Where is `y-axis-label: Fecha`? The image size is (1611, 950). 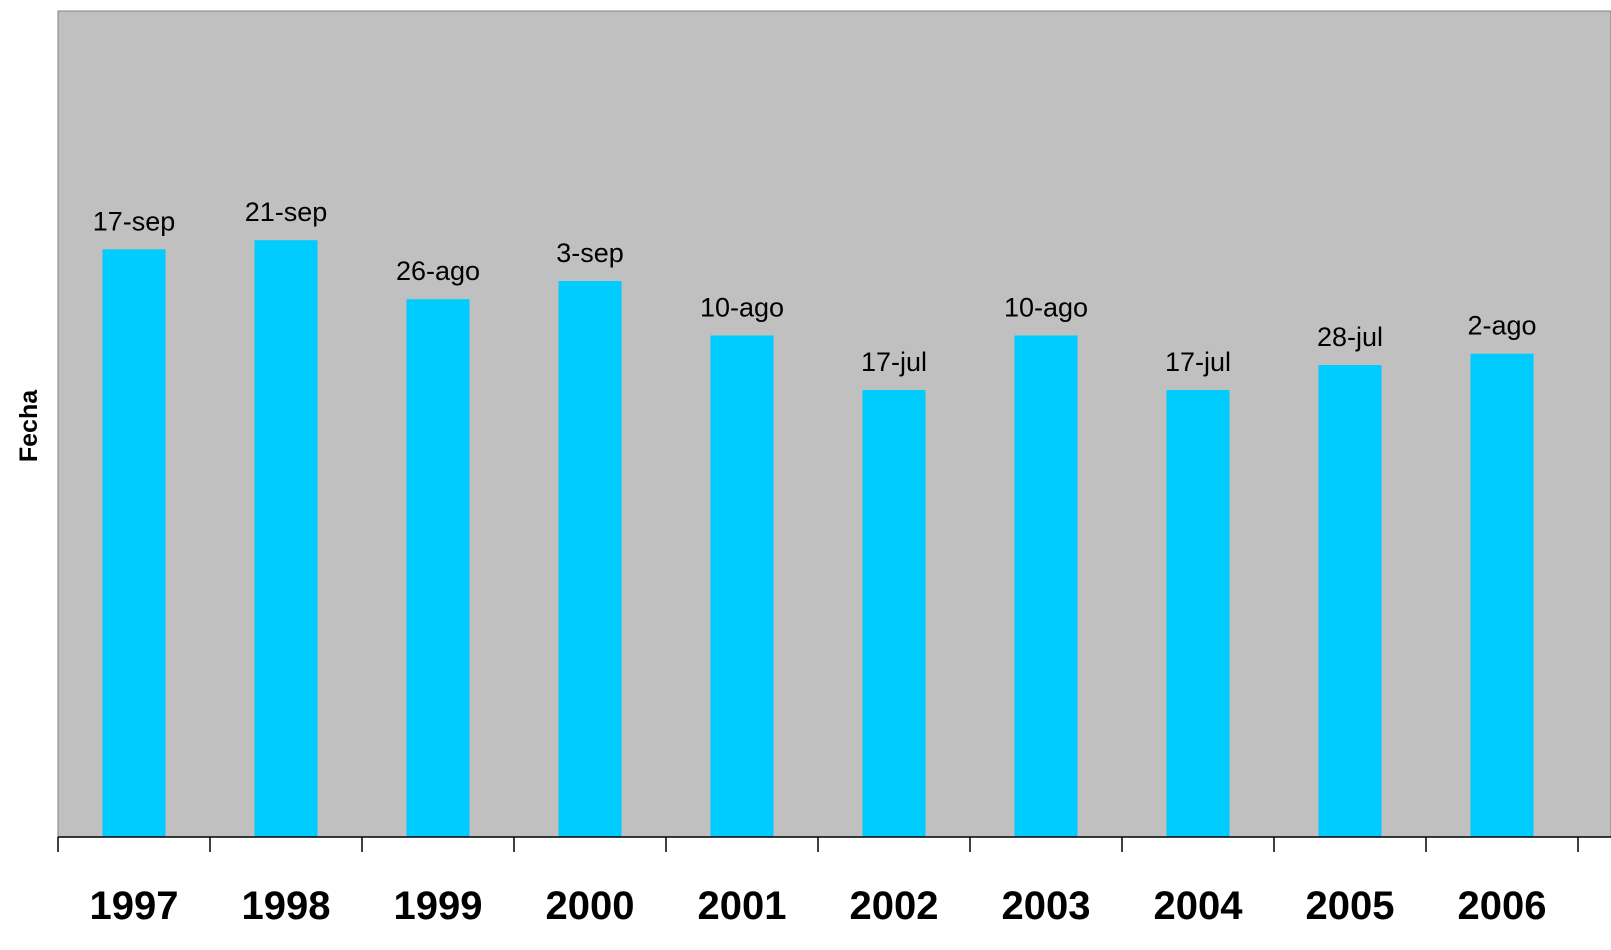 y-axis-label: Fecha is located at coordinates (29, 425).